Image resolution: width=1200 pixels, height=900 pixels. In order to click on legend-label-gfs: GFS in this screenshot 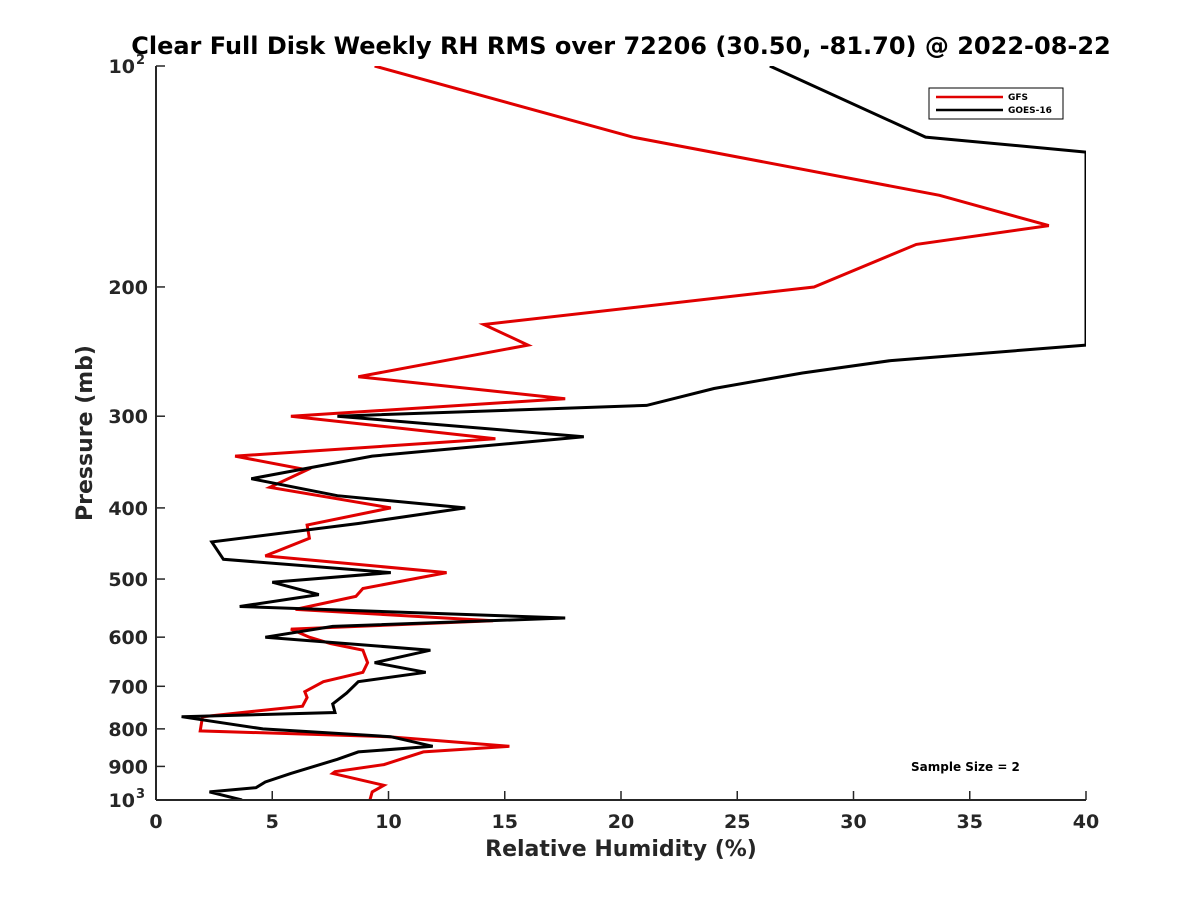, I will do `click(1018, 98)`.